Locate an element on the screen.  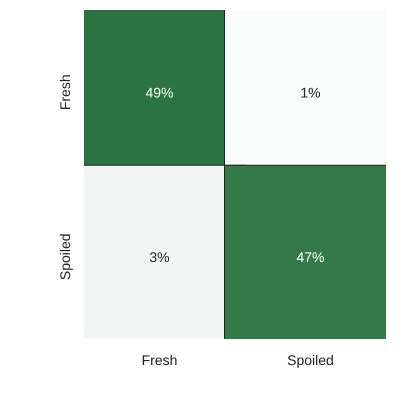
data-label: 3% is located at coordinates (159, 256).